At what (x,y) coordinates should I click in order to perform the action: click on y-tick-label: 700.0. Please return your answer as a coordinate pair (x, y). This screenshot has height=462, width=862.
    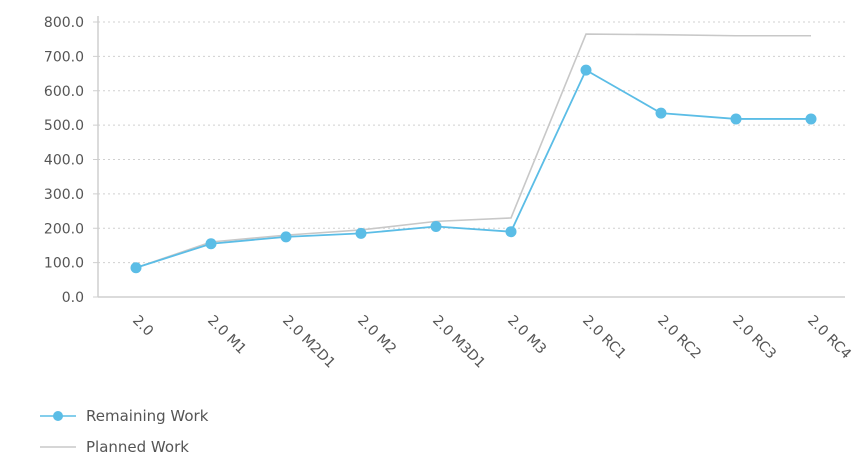
    Looking at the image, I should click on (64, 57).